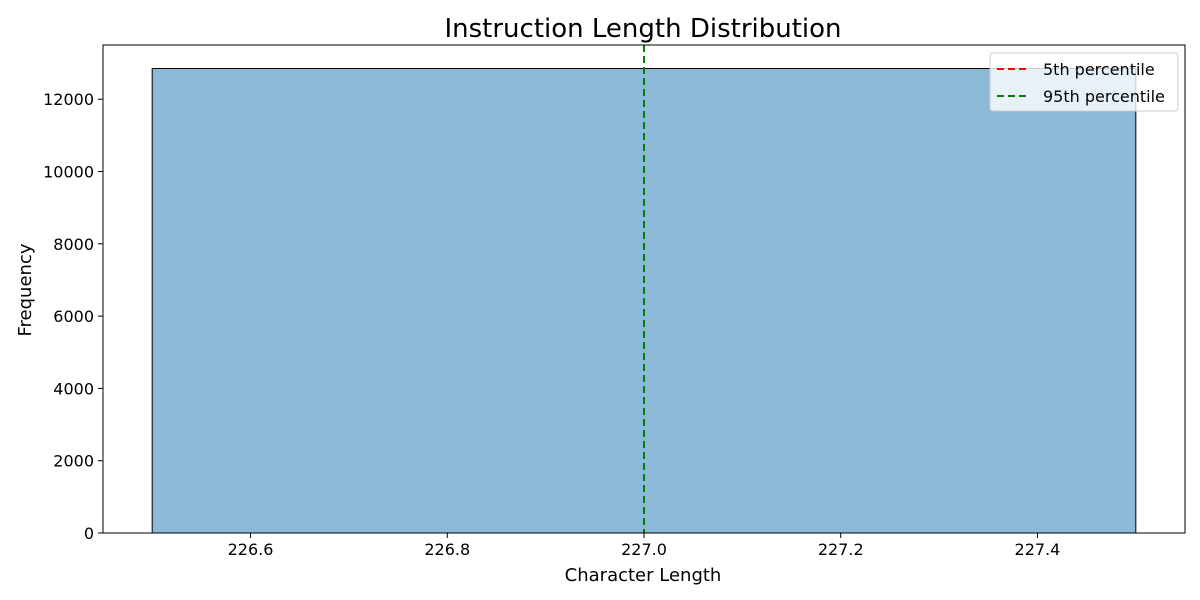 The width and height of the screenshot is (1200, 600). I want to click on legend: 5th percentile 95th percentile, so click(1084, 82).